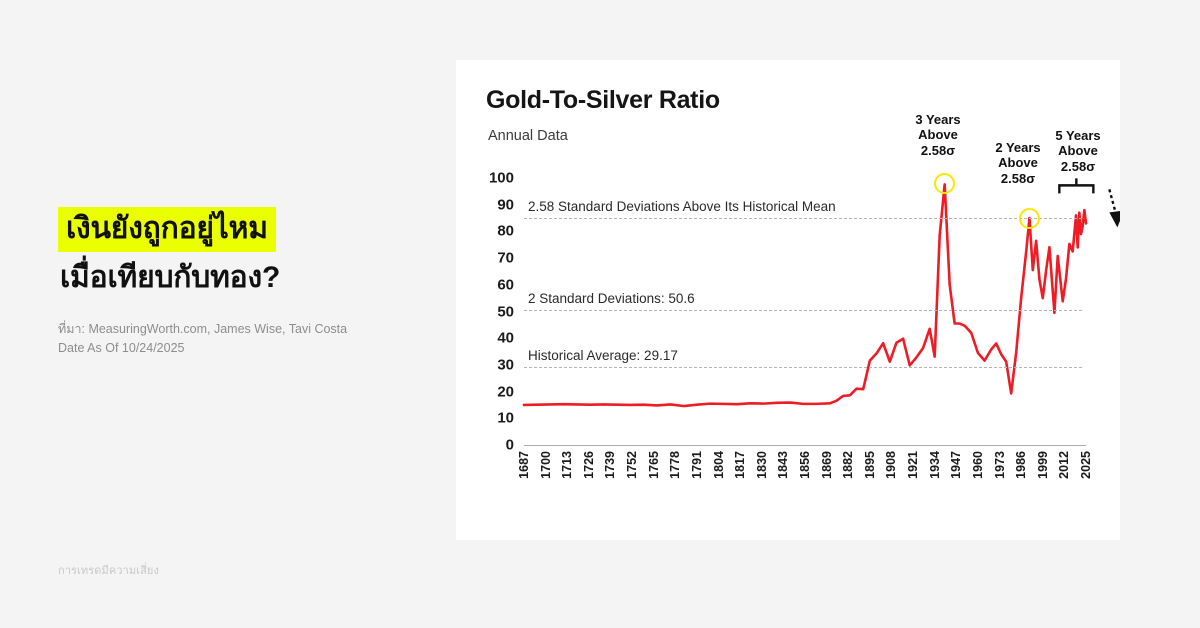 This screenshot has height=628, width=1200. I want to click on annotation-bracket, so click(1076, 186).